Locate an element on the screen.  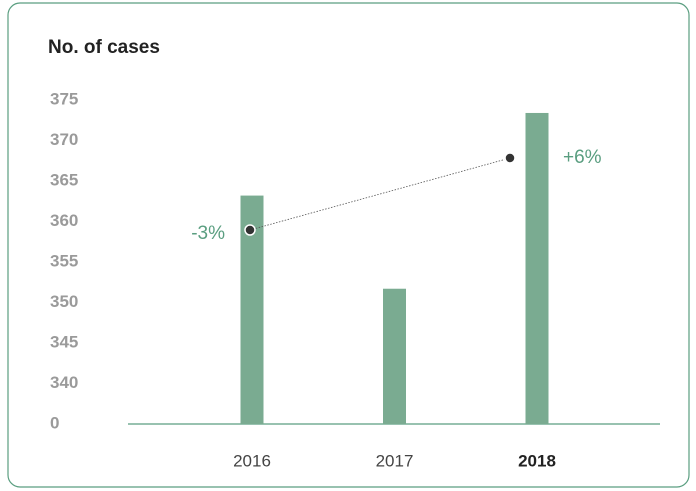
x-tick-label: 2016 is located at coordinates (252, 460).